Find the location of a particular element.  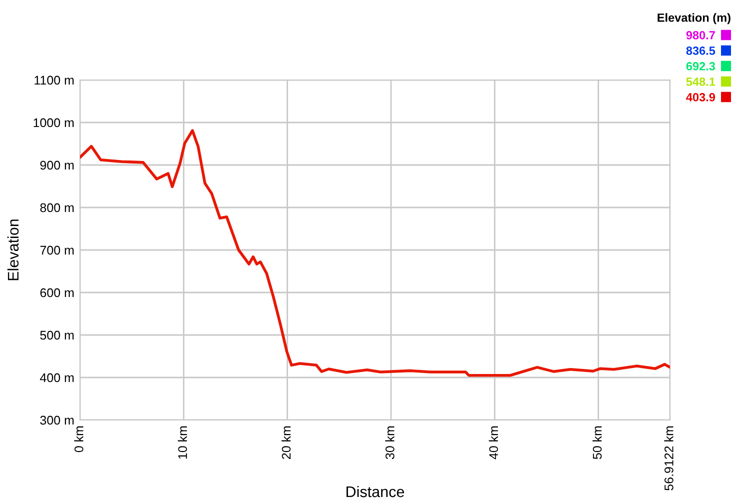

color-bar-label: 692.3 is located at coordinates (701, 66).